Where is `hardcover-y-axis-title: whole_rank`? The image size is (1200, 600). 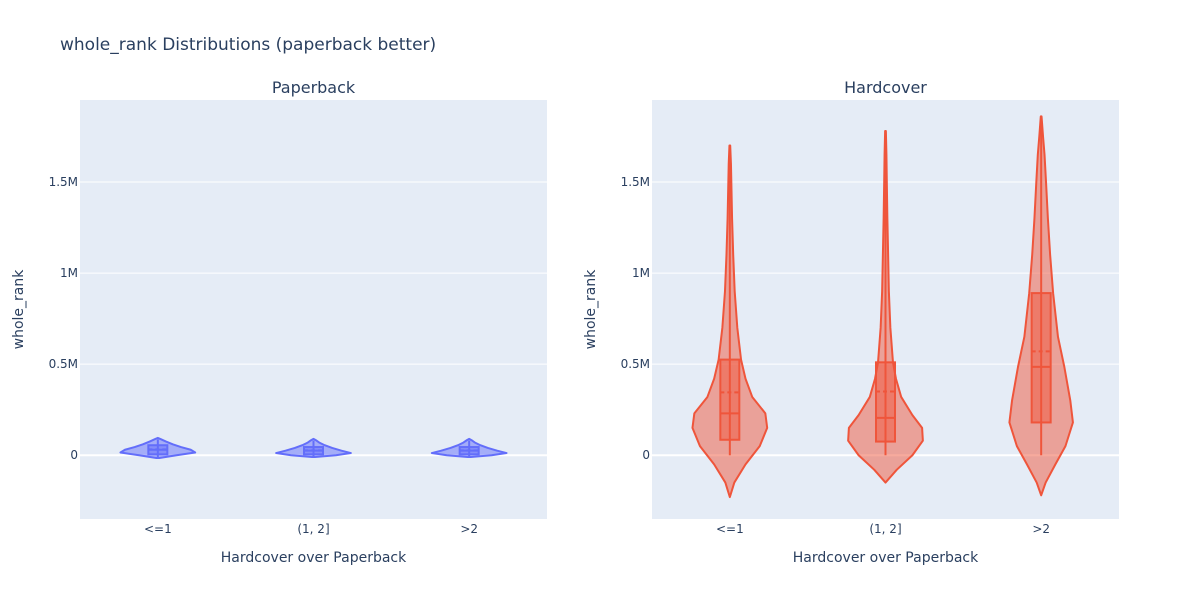
hardcover-y-axis-title: whole_rank is located at coordinates (591, 309).